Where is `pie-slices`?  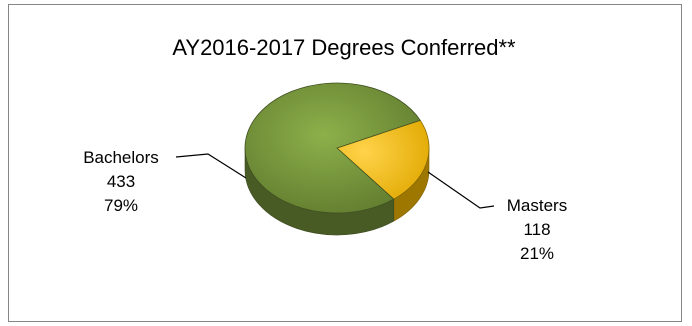
pie-slices is located at coordinates (337, 159).